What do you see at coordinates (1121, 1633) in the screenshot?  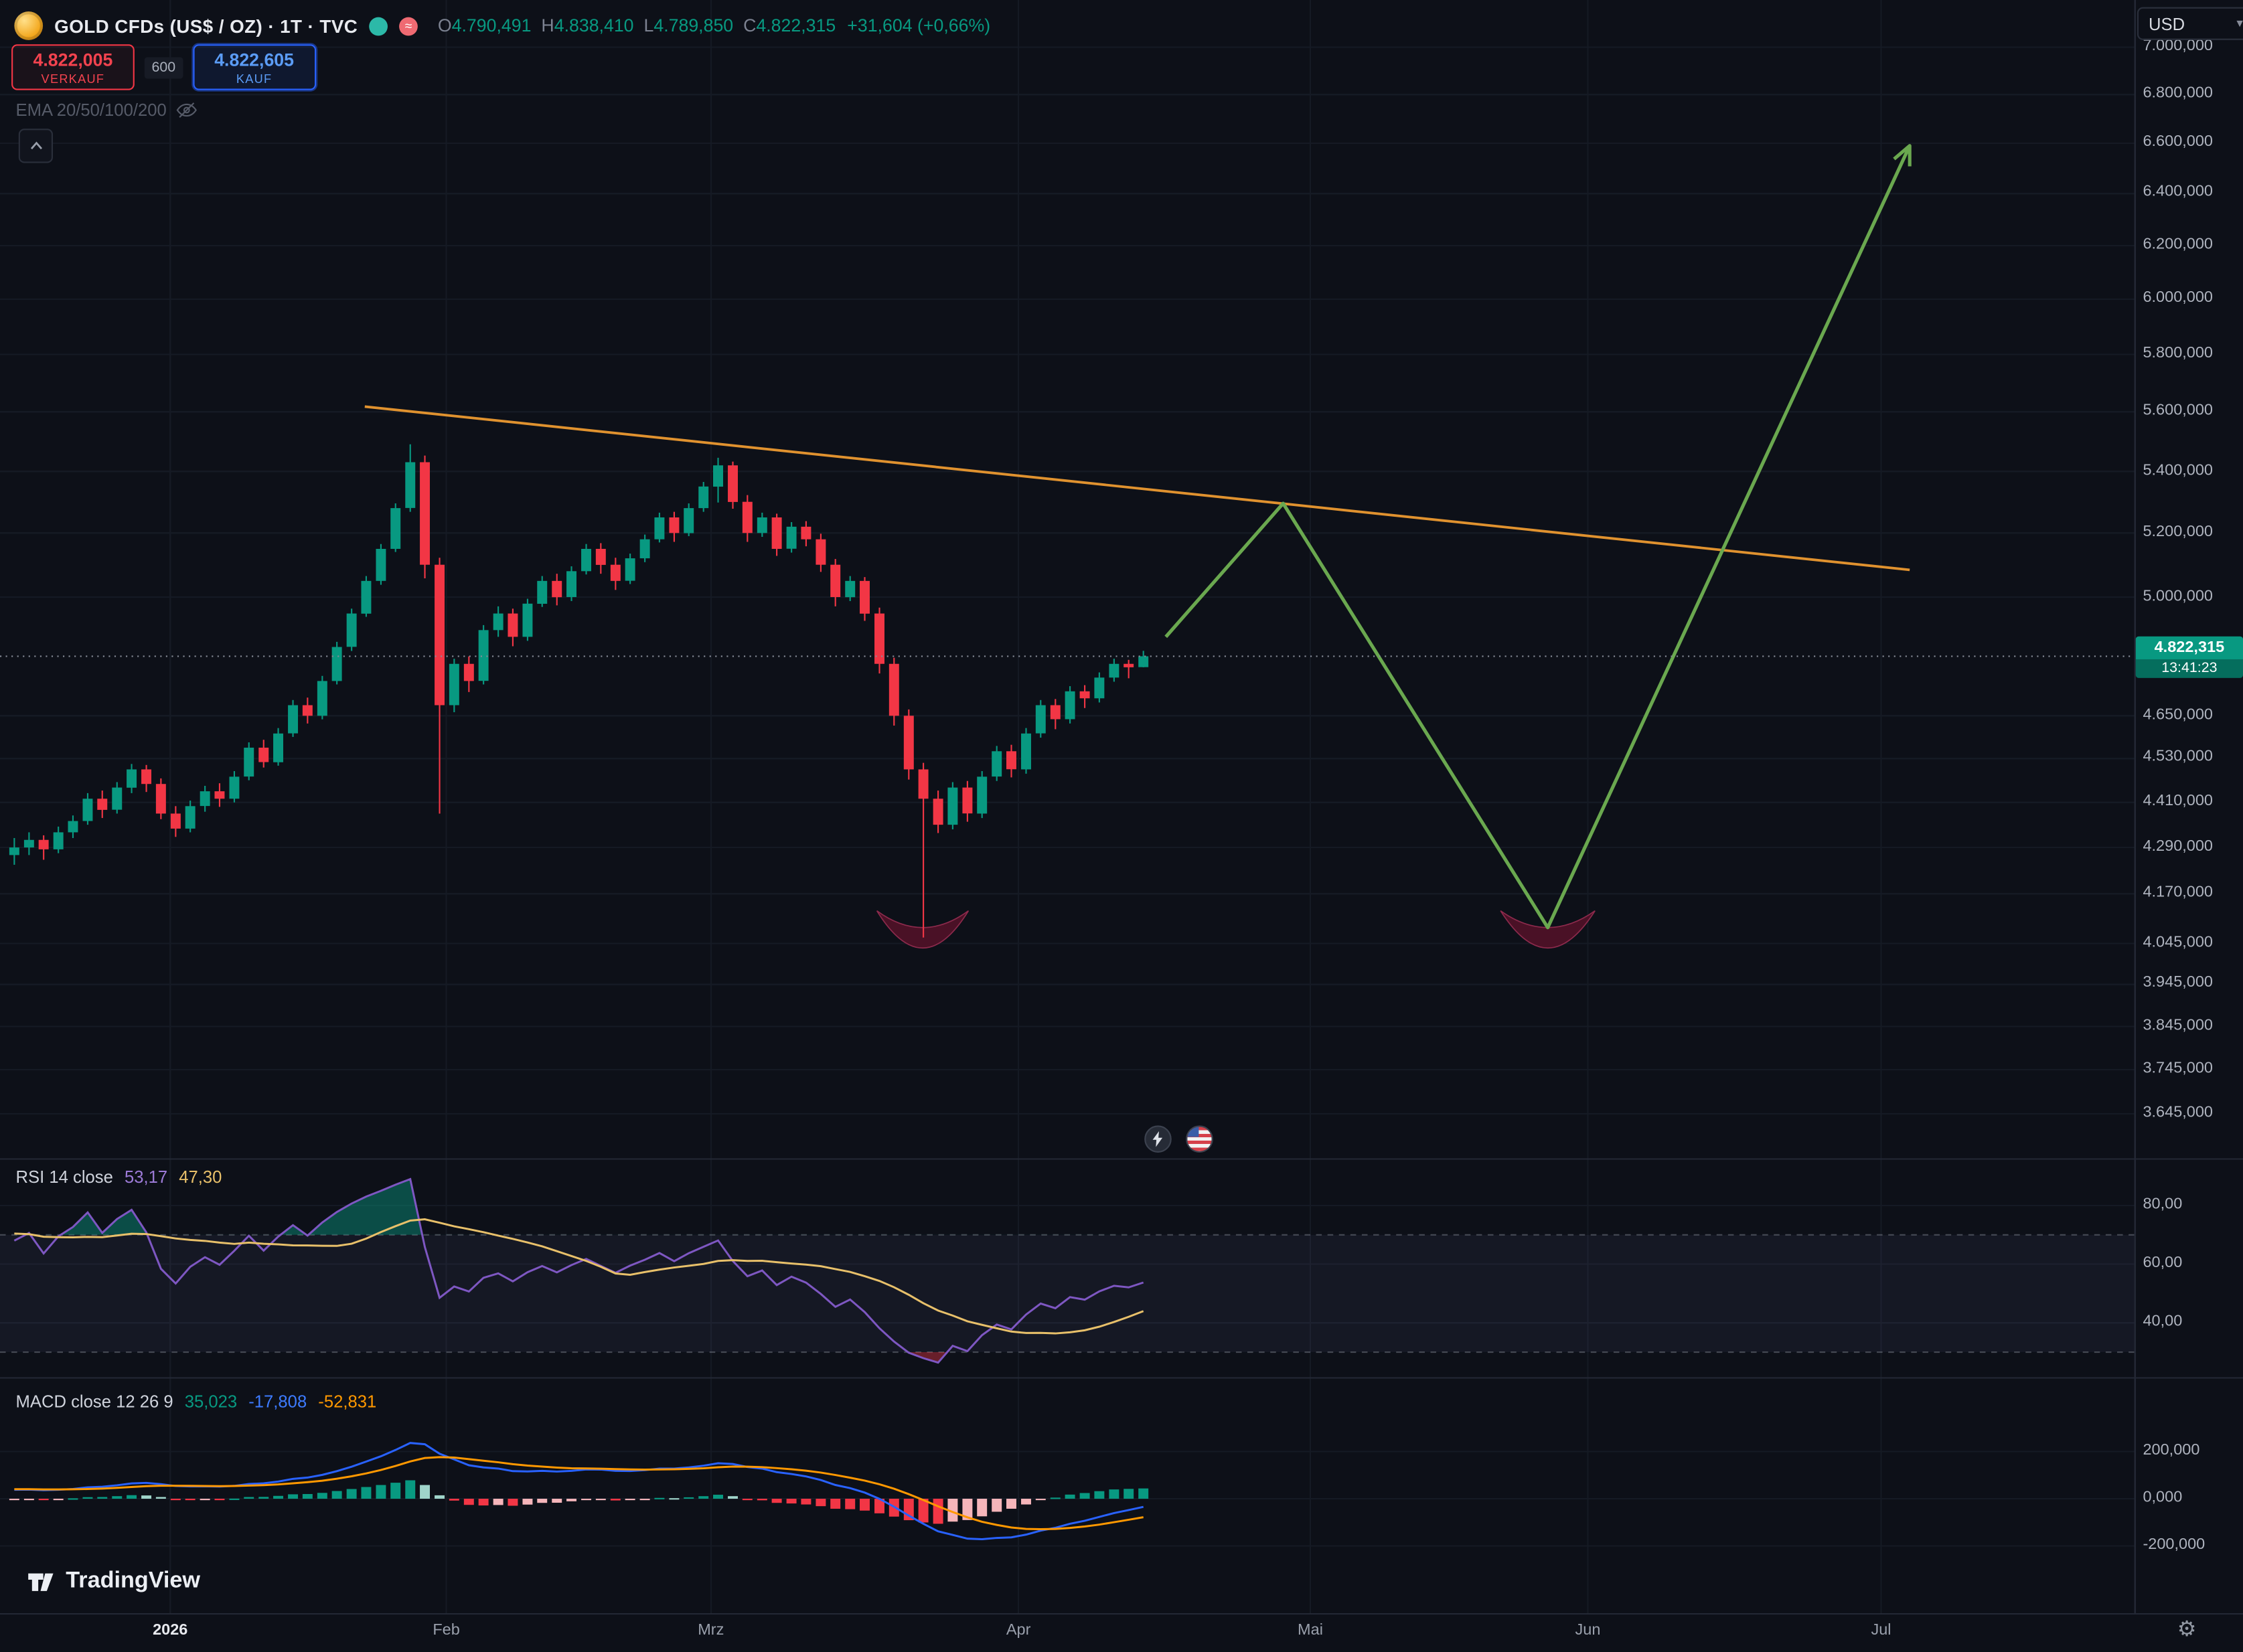 I see `time-axis: 2026 Feb Mrz Apr Mai Jun Jul` at bounding box center [1121, 1633].